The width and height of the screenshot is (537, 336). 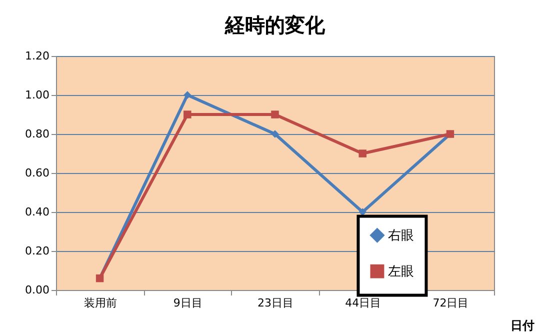 What do you see at coordinates (450, 303) in the screenshot?
I see `x-tick-label: 72日目` at bounding box center [450, 303].